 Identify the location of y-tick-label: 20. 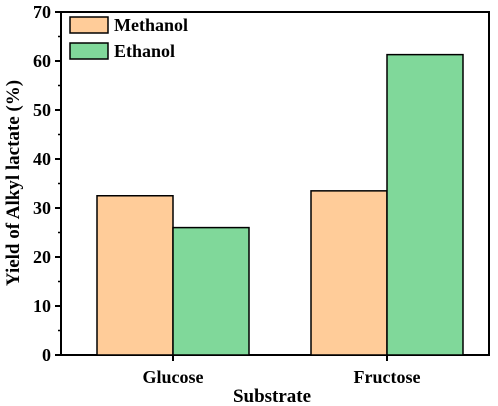
(42, 257).